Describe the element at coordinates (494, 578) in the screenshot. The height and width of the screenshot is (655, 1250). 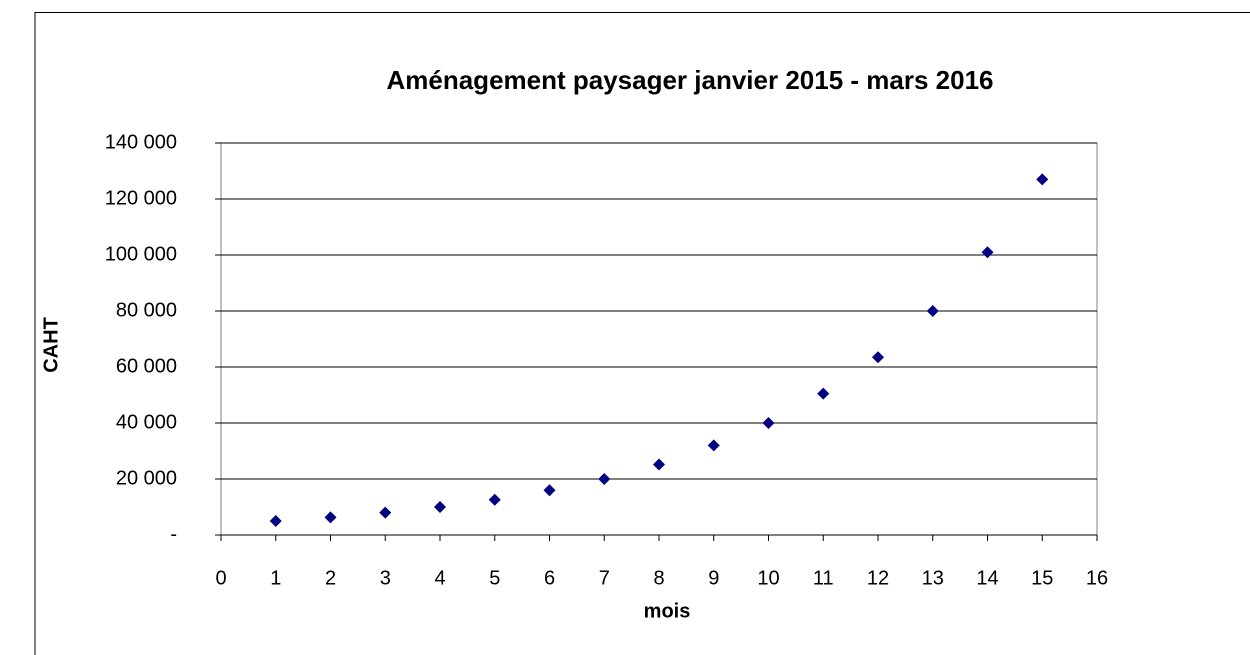
I see `x-tick-label: 5` at that location.